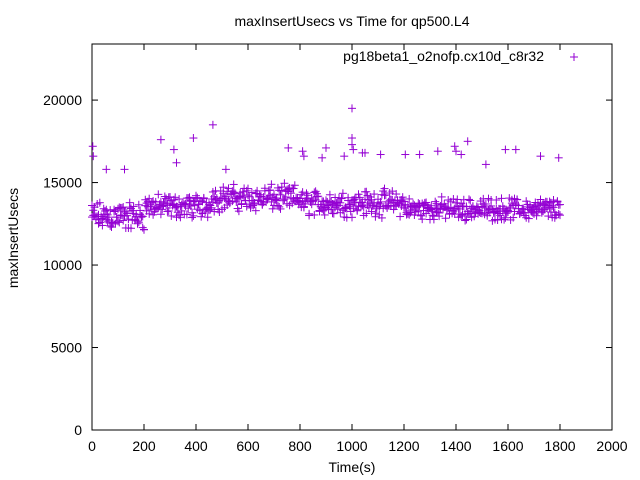 Image resolution: width=640 pixels, height=480 pixels. Describe the element at coordinates (78, 430) in the screenshot. I see `y-tick-label: 0` at that location.